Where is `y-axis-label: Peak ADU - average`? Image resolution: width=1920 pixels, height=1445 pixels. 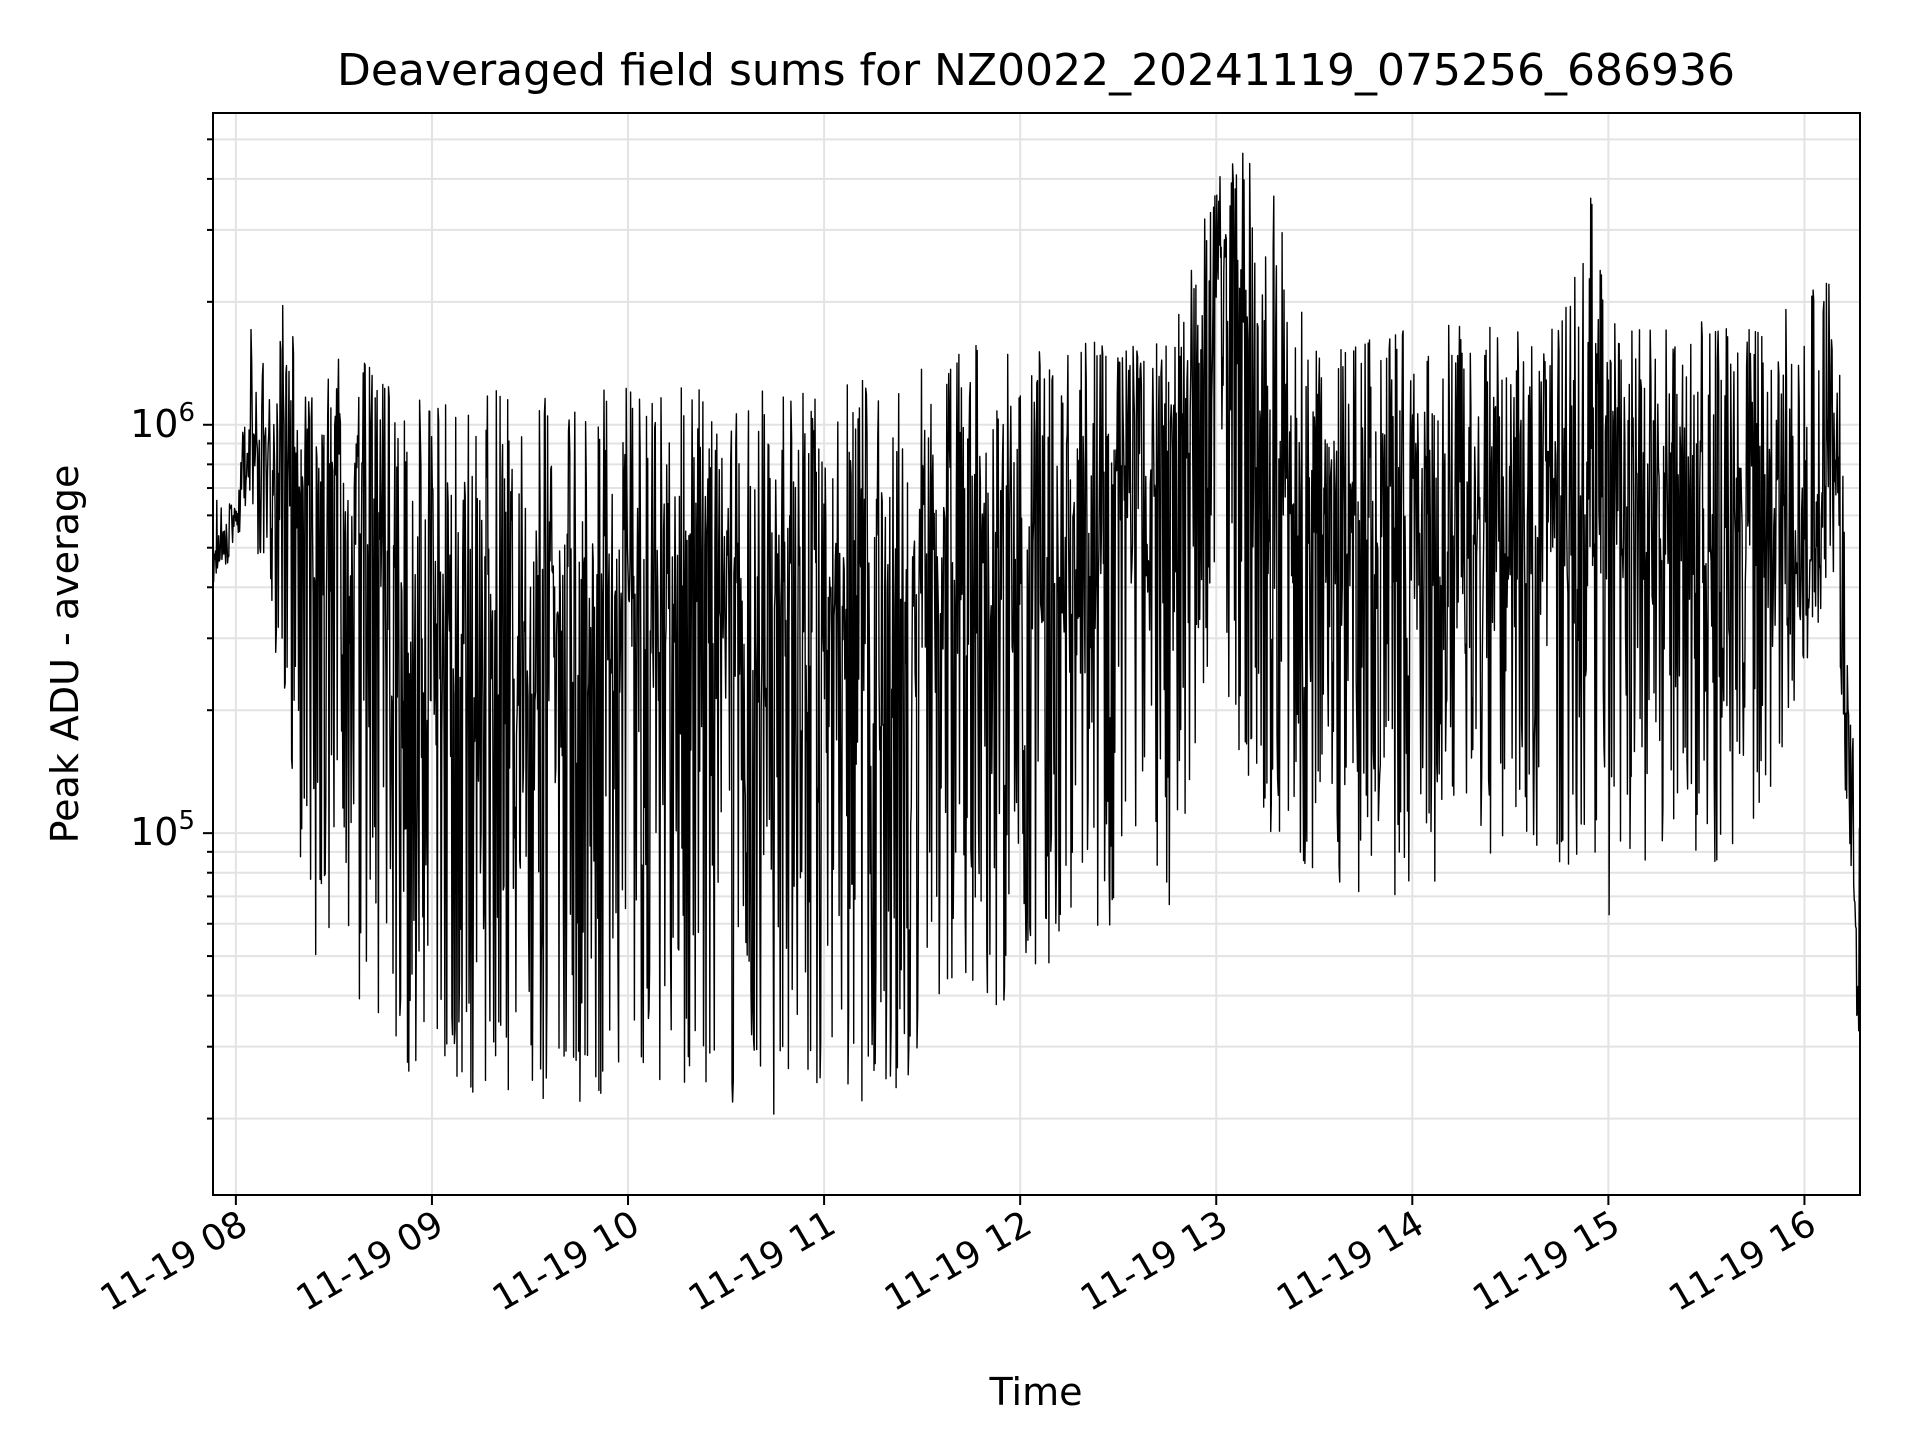 y-axis-label: Peak ADU - average is located at coordinates (65, 654).